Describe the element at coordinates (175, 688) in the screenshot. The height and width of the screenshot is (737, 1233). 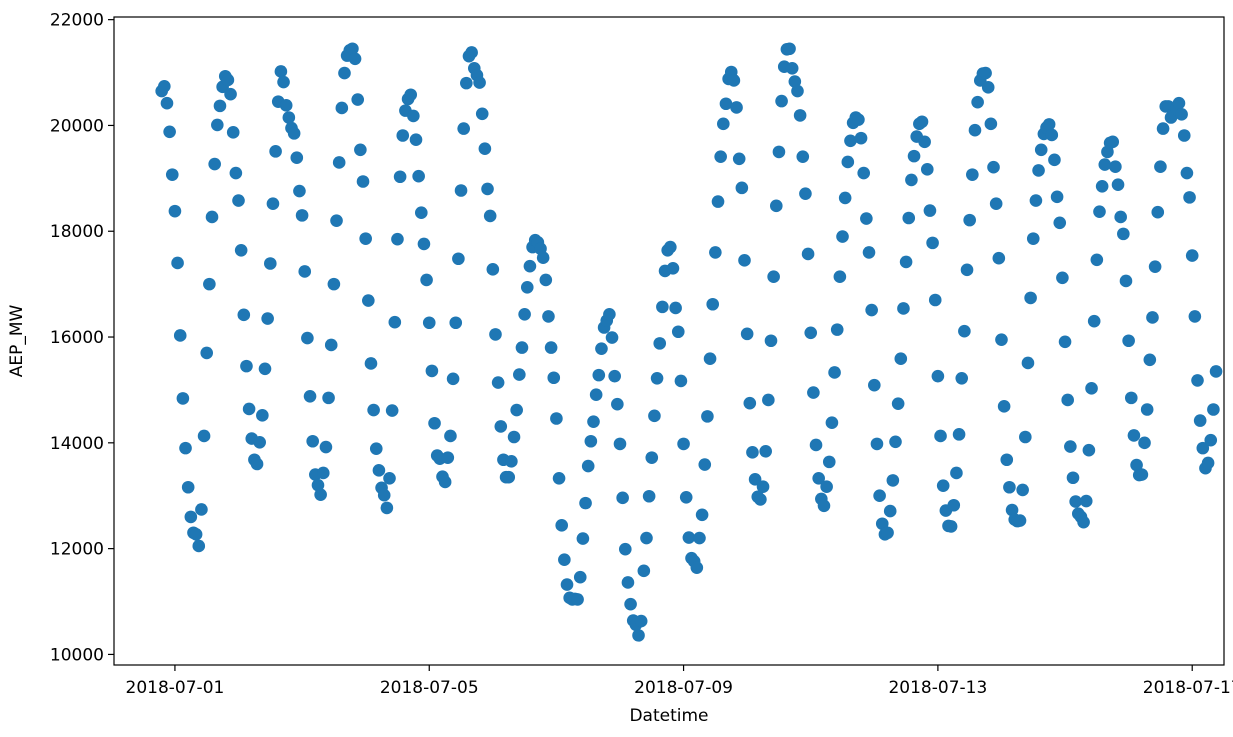
I see `x-tick-label: 2018-07-01` at that location.